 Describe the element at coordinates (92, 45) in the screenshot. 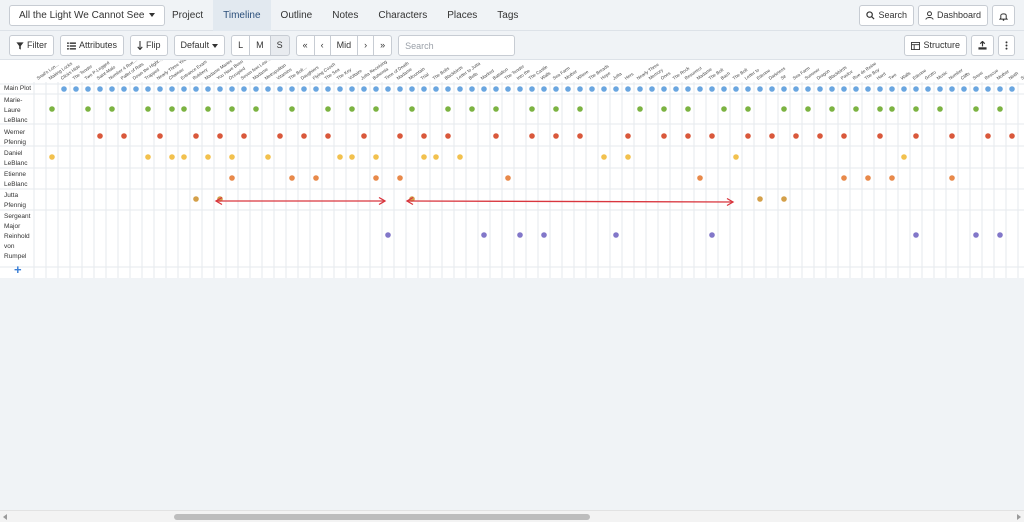

I see `attributes-button: Attributes` at that location.